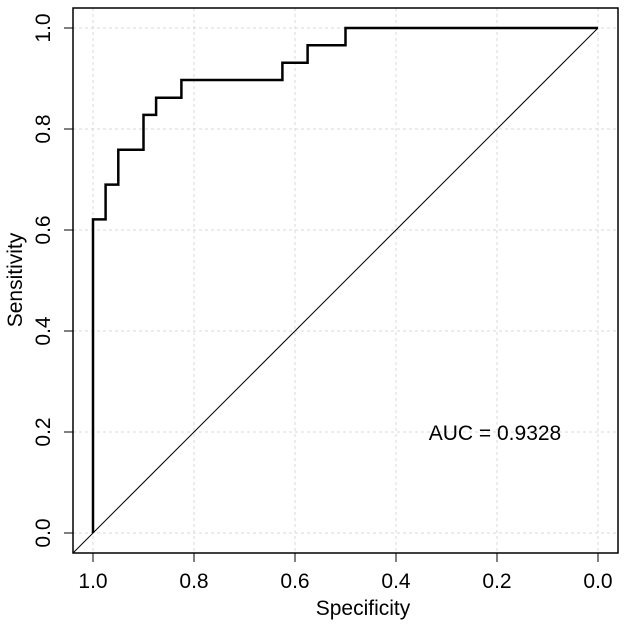 The height and width of the screenshot is (625, 627). I want to click on x-axis: 1.0 0.8 0.6 0.4 0.2 0.0, so click(345, 573).